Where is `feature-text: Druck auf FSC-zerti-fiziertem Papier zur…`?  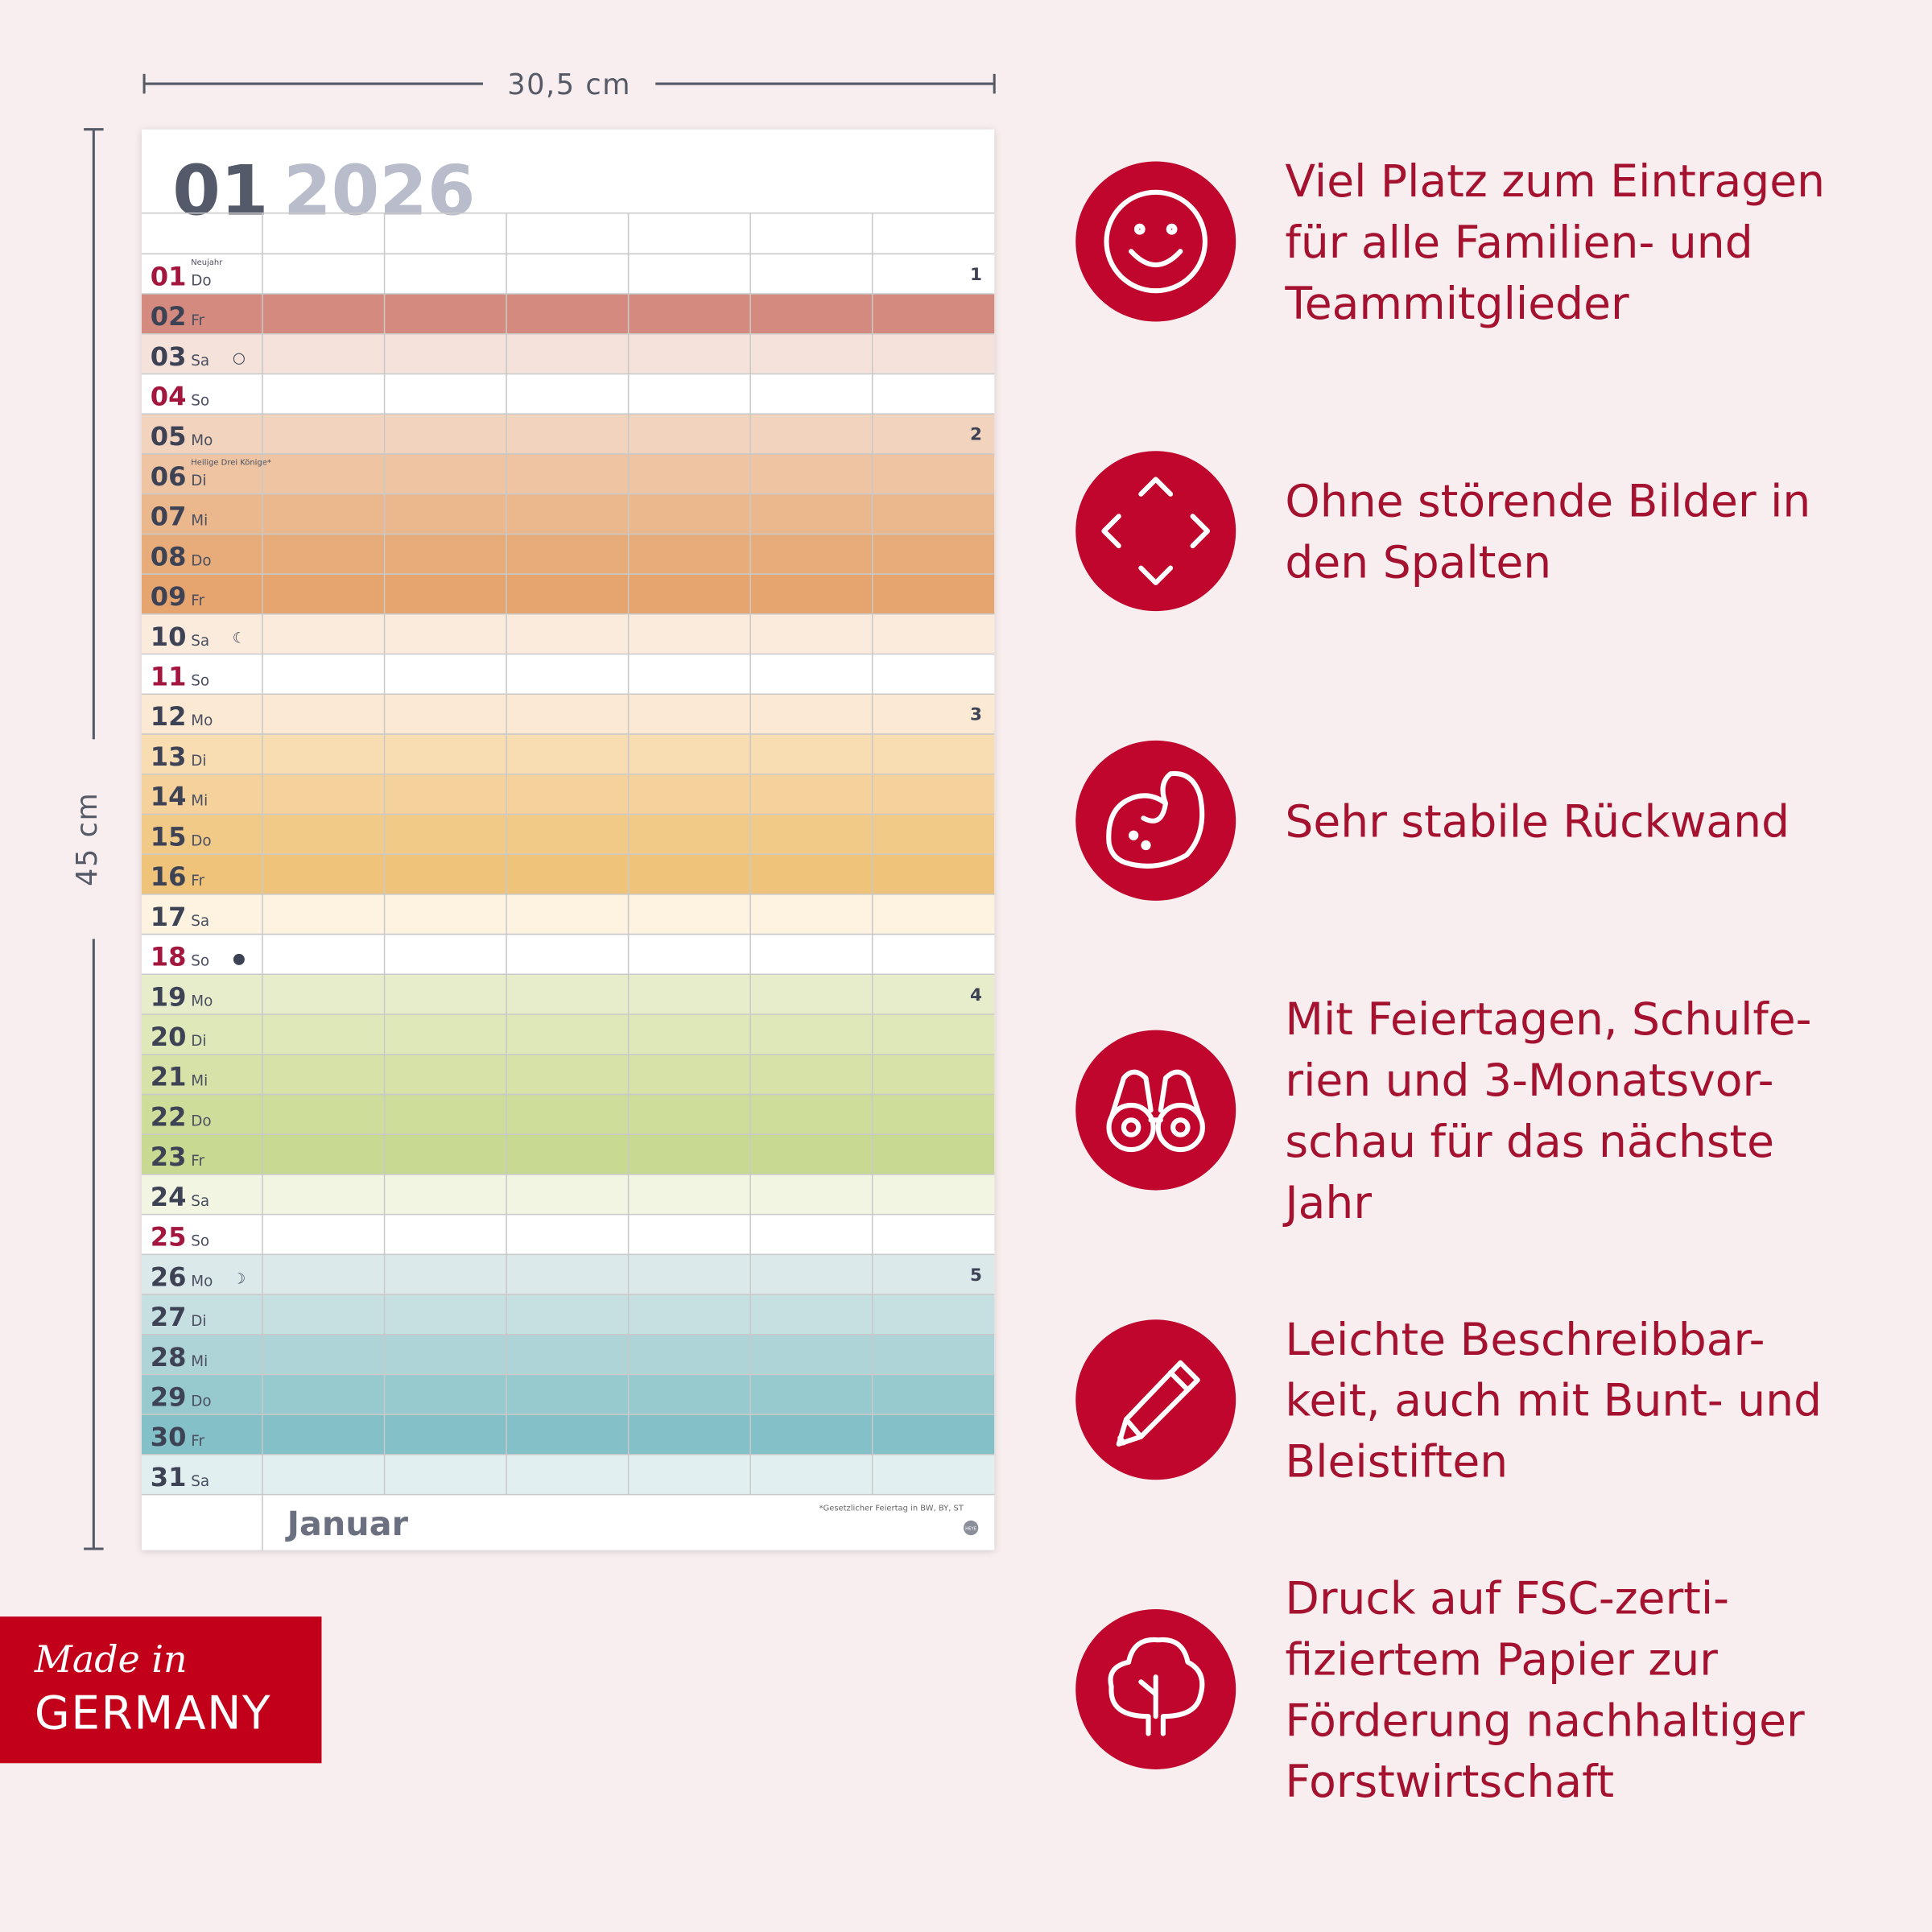 feature-text: Druck auf FSC-zerti-fiziertem Papier zur… is located at coordinates (1545, 1689).